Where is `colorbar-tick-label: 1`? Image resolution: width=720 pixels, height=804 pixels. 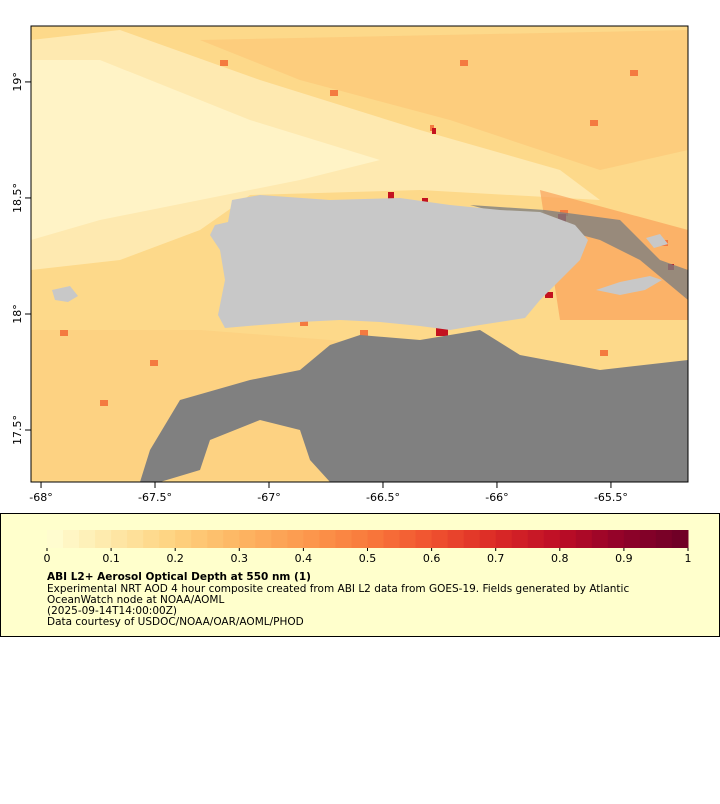
colorbar-tick-label: 1 is located at coordinates (688, 558).